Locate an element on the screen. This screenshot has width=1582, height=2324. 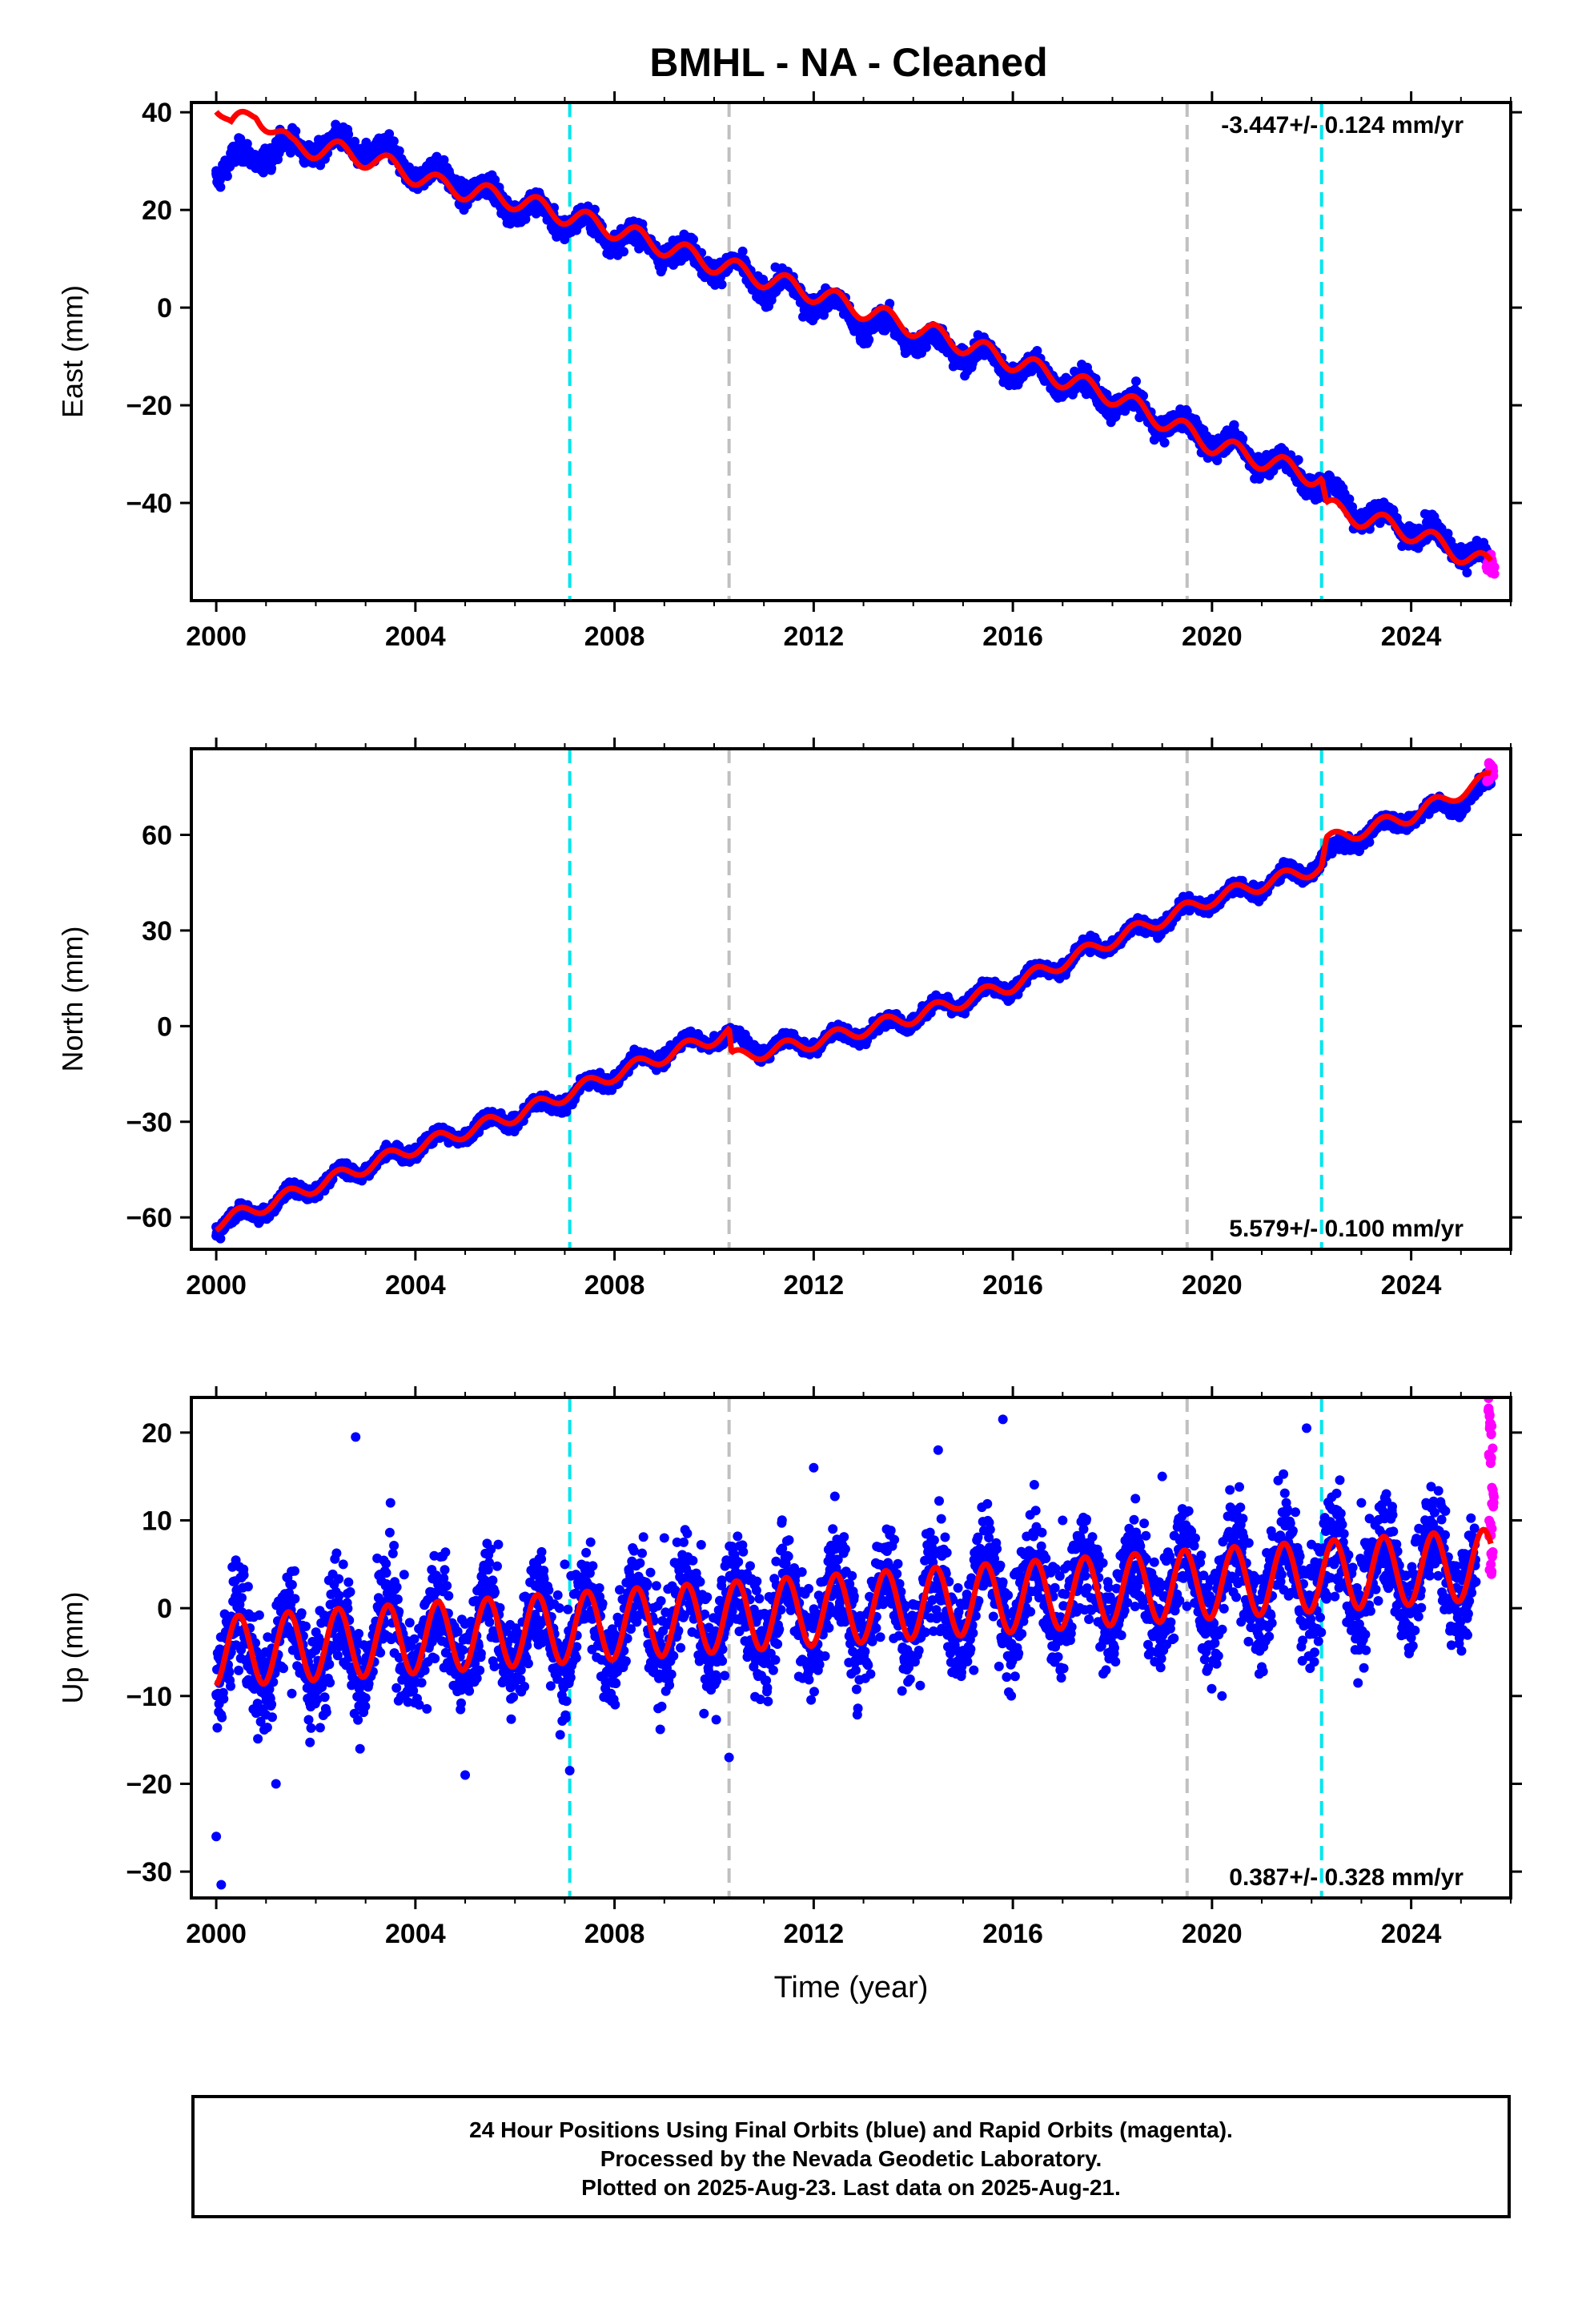
x-tick-label: 2016 is located at coordinates (1012, 636).